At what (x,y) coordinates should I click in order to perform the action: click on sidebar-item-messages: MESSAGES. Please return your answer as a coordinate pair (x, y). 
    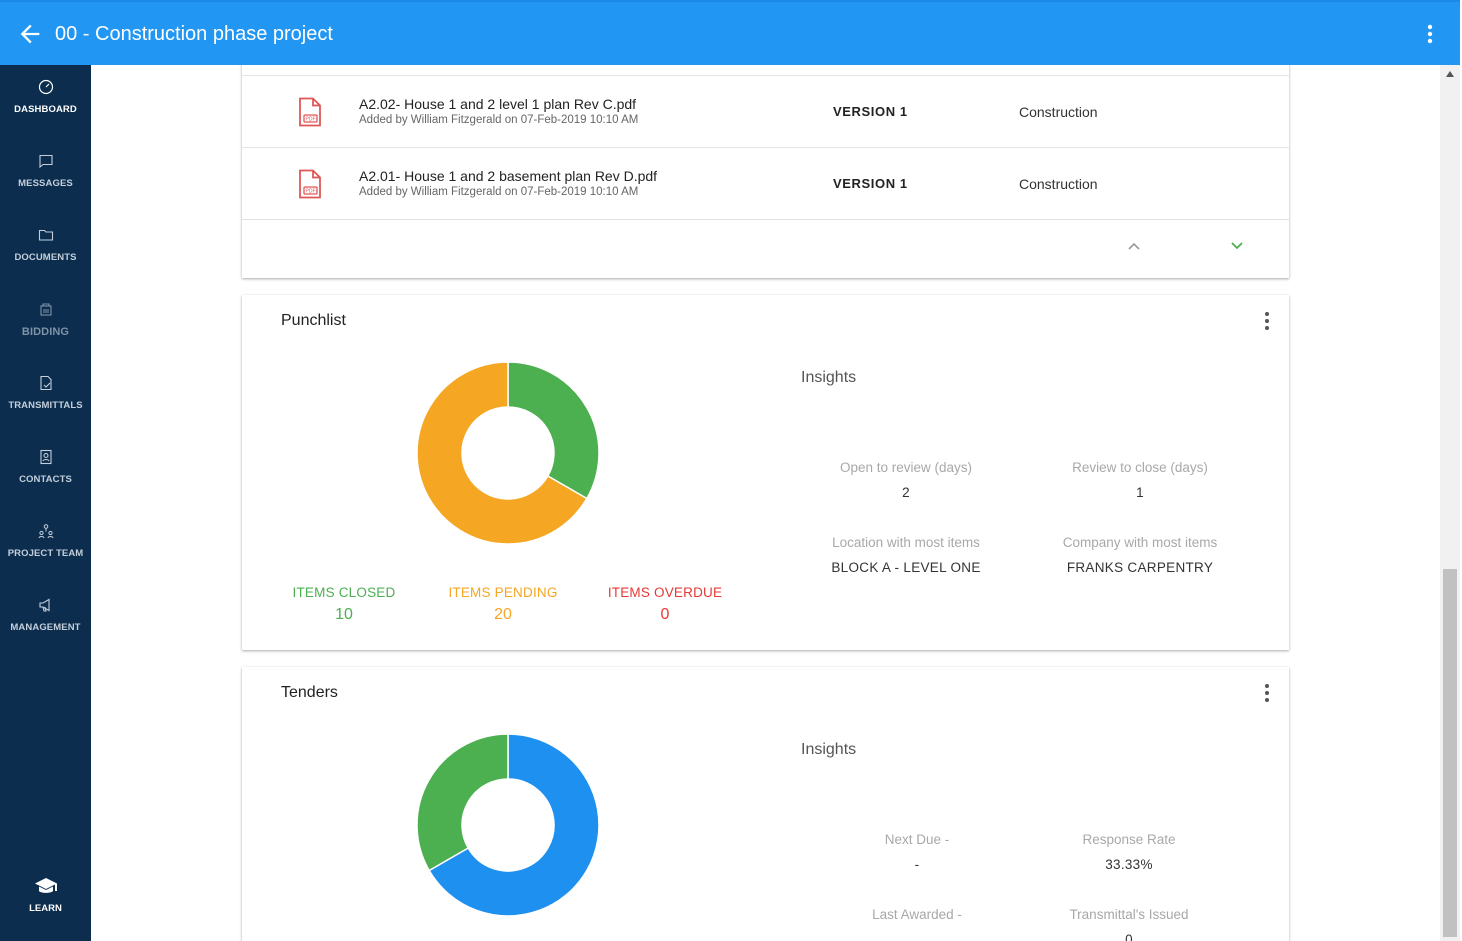
    Looking at the image, I should click on (45, 190).